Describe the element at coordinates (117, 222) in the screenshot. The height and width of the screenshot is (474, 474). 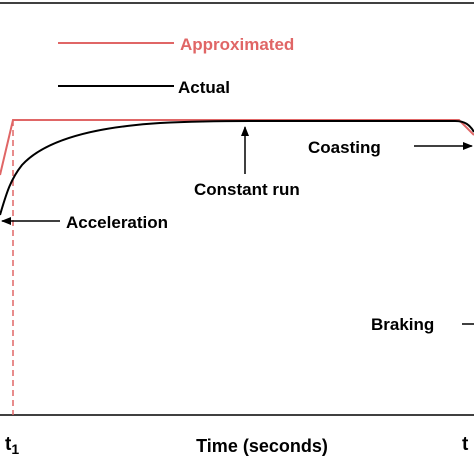
I see `acceleration-label: Acceleration` at that location.